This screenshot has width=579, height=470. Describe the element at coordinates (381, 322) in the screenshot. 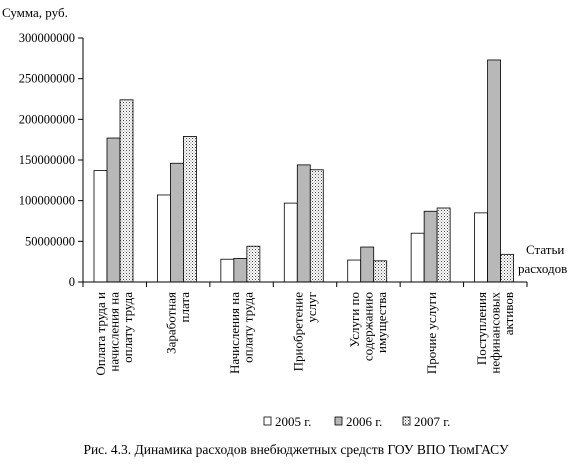

I see `category-label: имущества` at that location.